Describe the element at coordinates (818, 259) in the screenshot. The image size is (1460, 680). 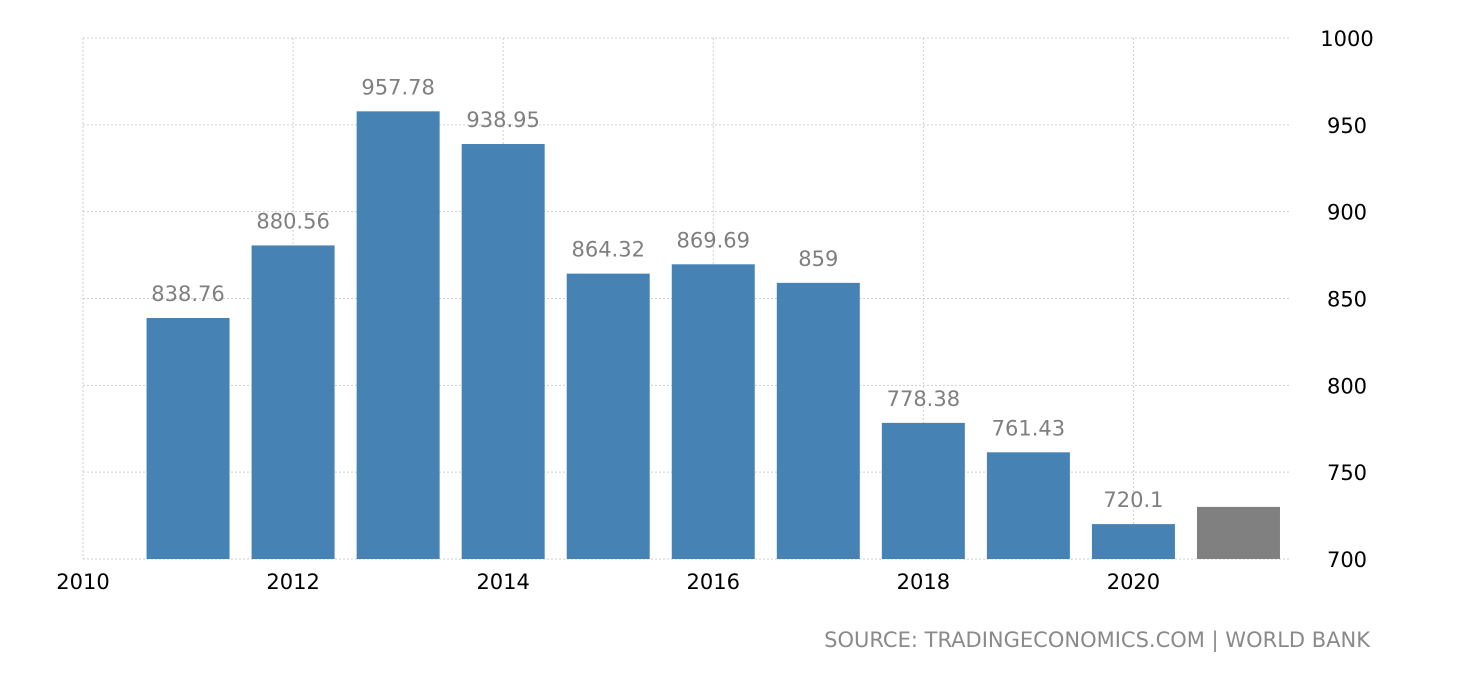
I see `bar-value-label: 859` at that location.